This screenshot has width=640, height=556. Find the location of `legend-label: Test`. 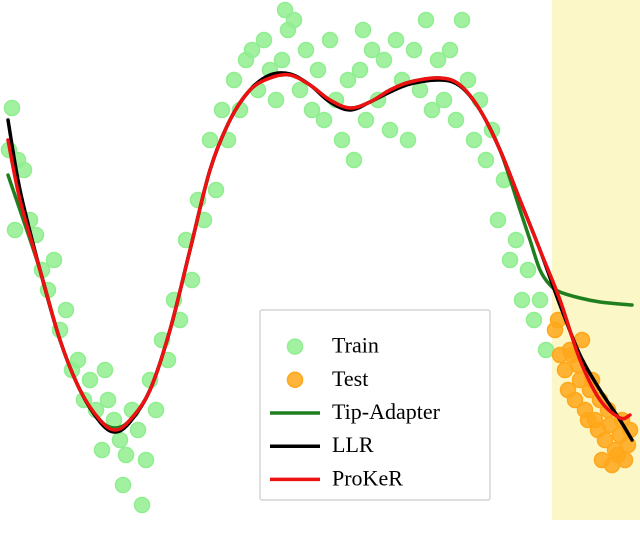

legend-label: Test is located at coordinates (350, 378).